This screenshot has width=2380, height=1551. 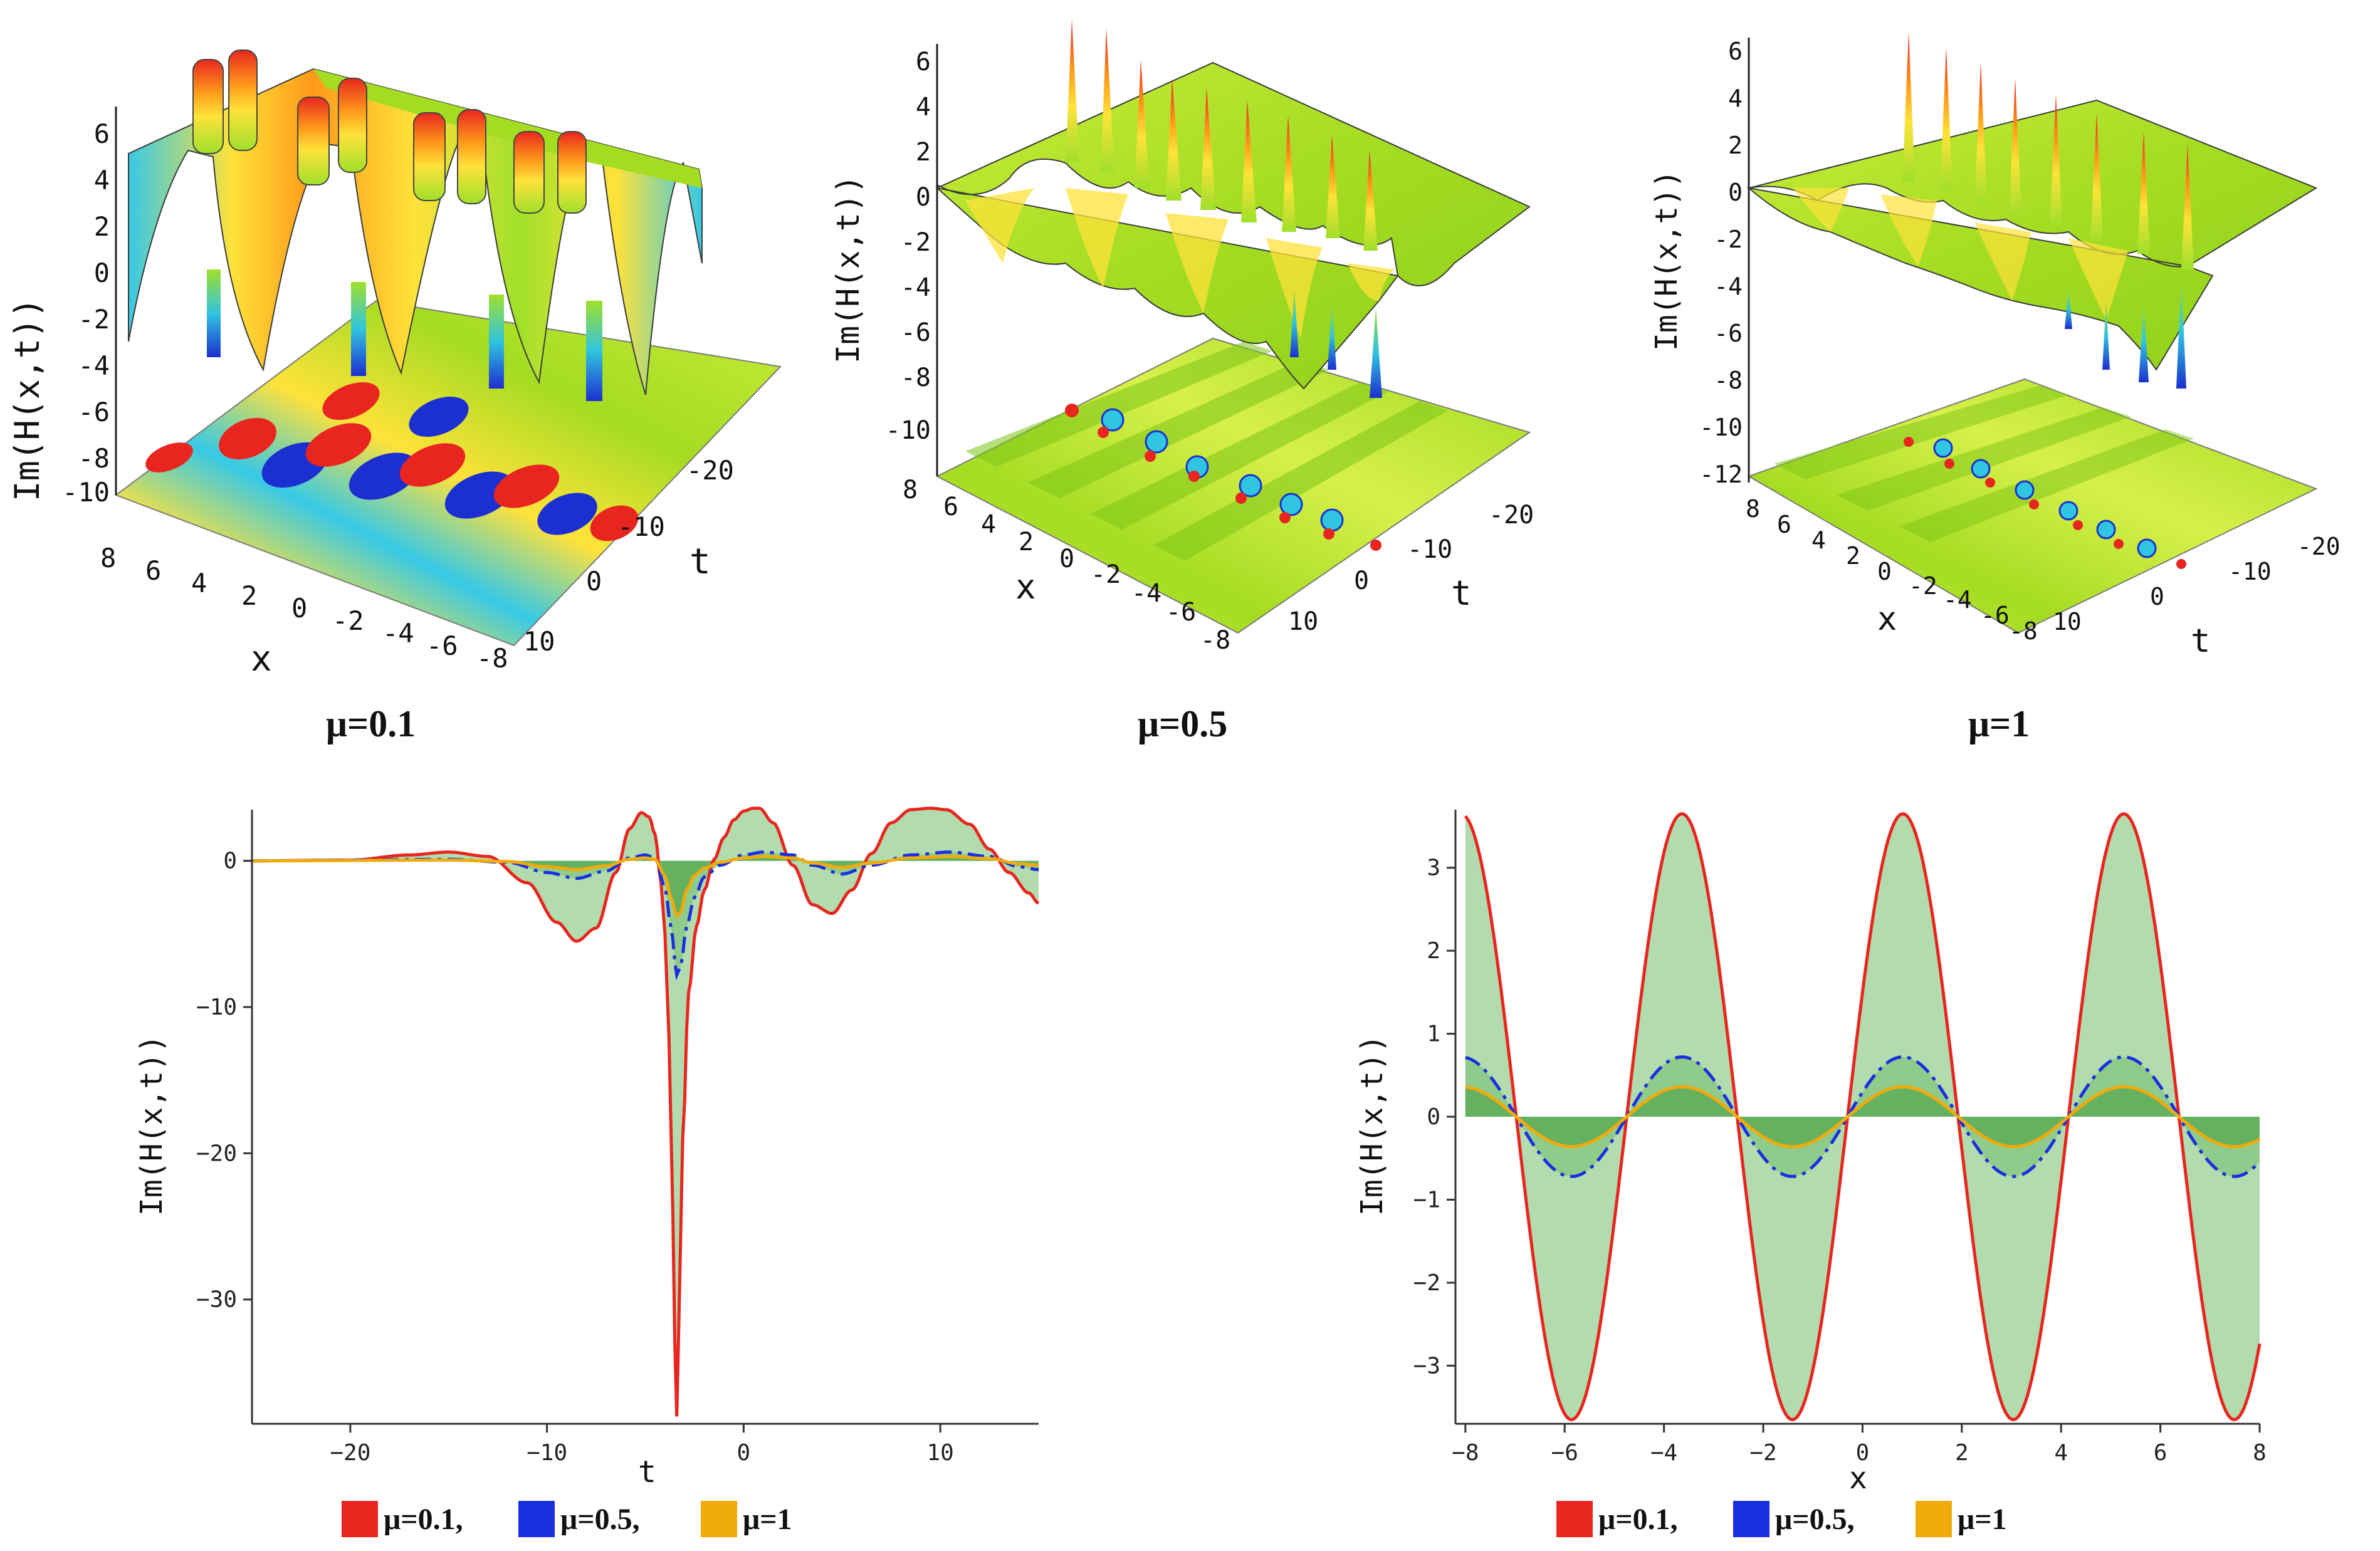 I want to click on z-tick-label: -12, so click(x=1721, y=474).